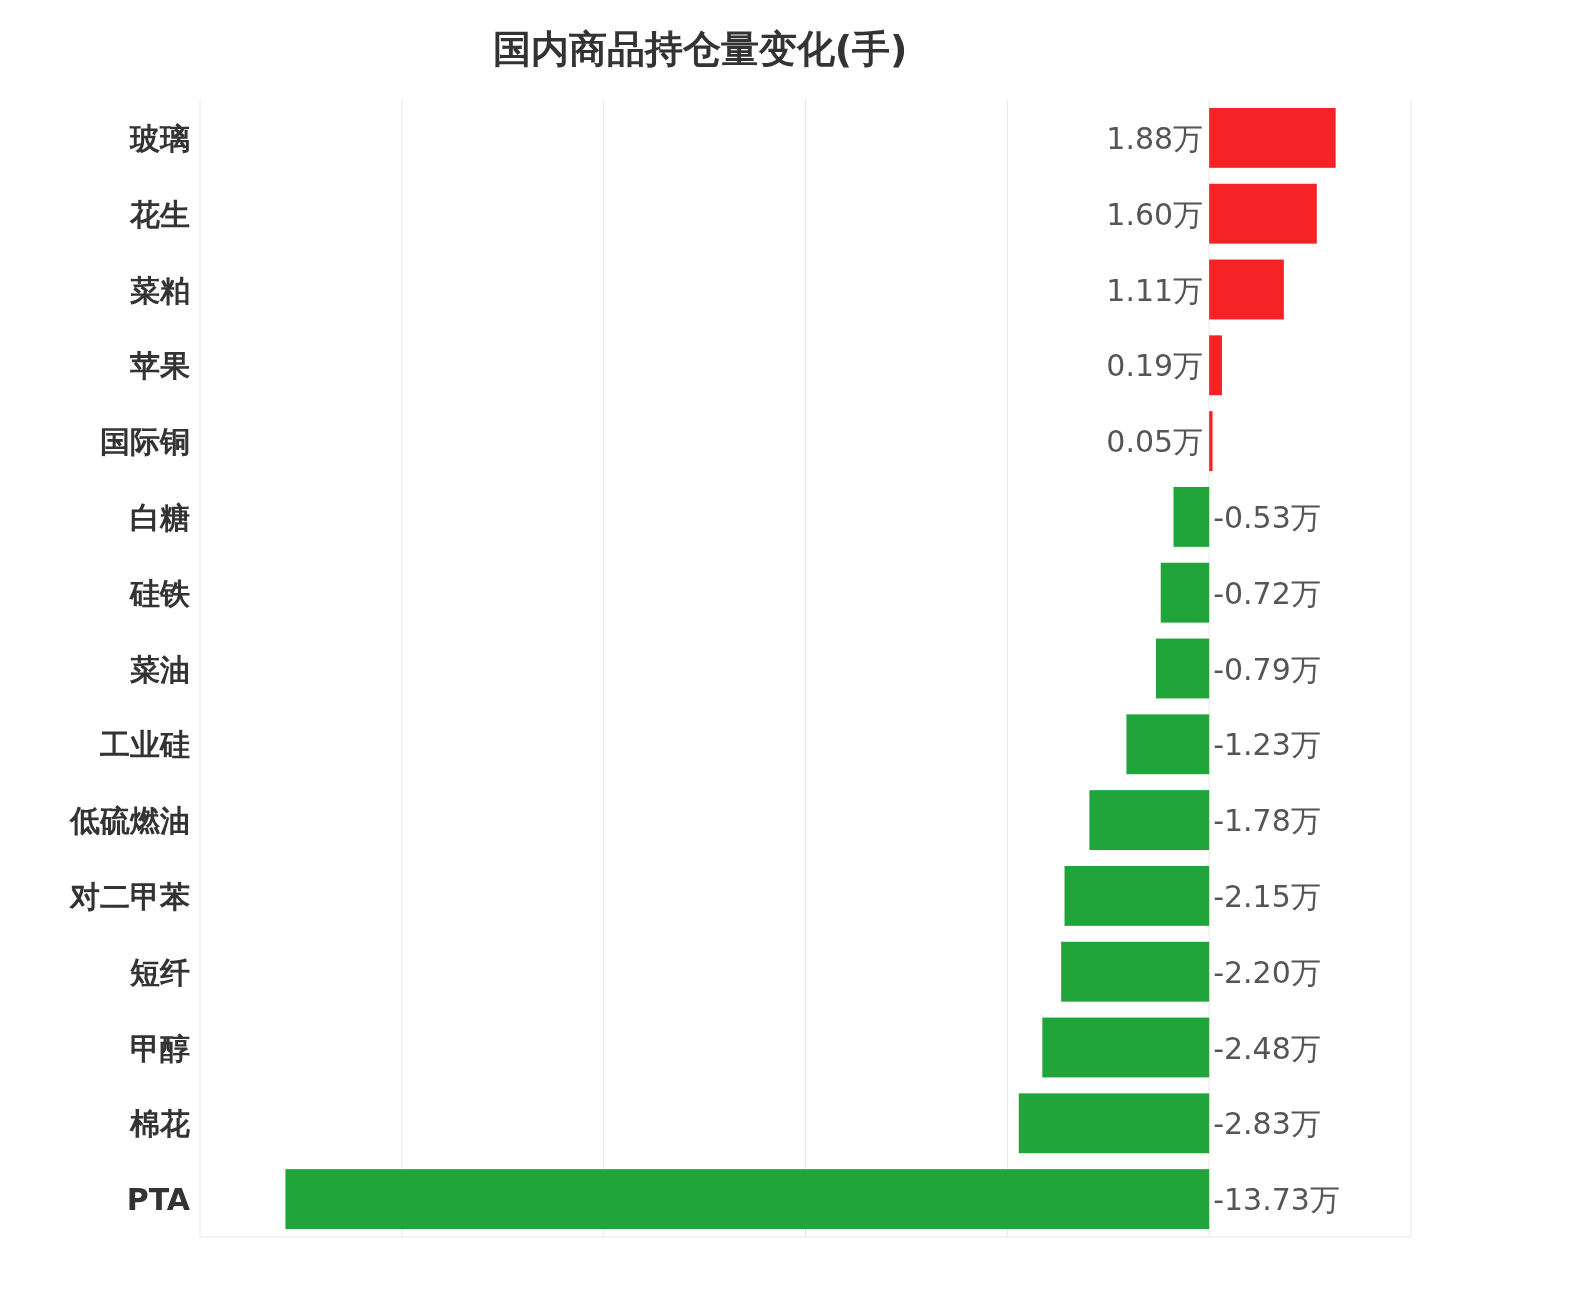 This screenshot has width=1572, height=1300. What do you see at coordinates (1267, 593) in the screenshot?
I see `data-label: -0.72万` at bounding box center [1267, 593].